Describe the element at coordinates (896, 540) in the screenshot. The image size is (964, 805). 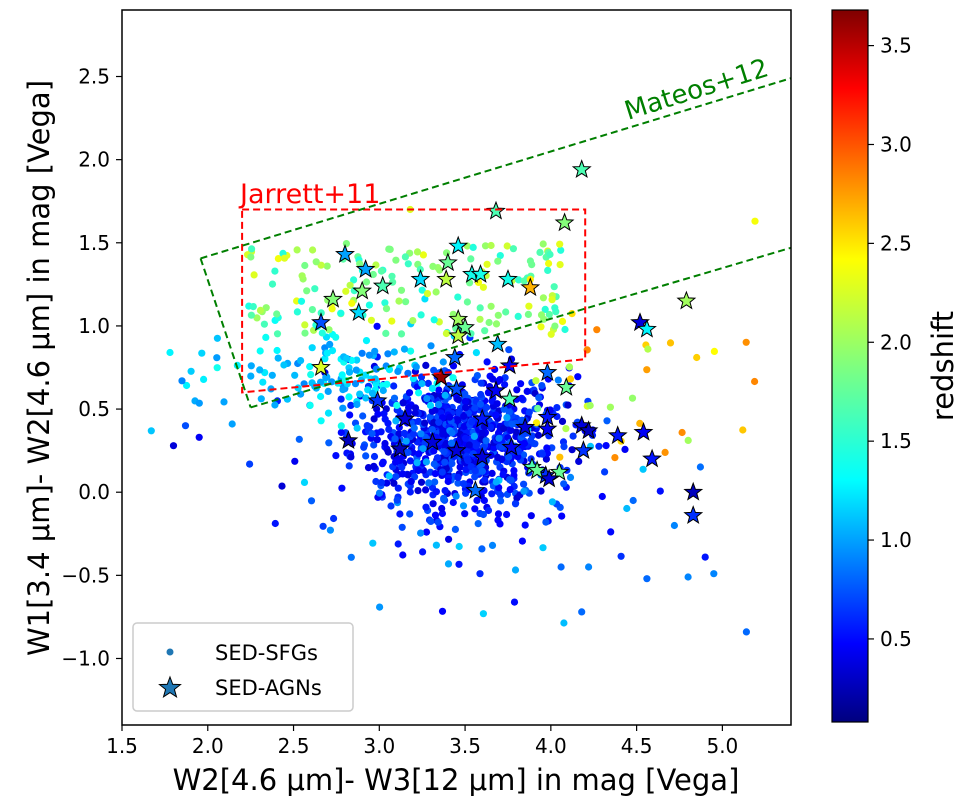
I see `colorbar-tick-label: 1.0` at that location.